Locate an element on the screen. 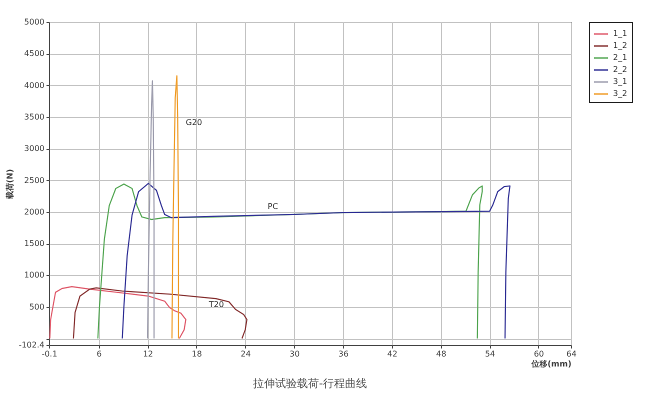 The height and width of the screenshot is (404, 658). legend-label: 3_1 is located at coordinates (620, 81).